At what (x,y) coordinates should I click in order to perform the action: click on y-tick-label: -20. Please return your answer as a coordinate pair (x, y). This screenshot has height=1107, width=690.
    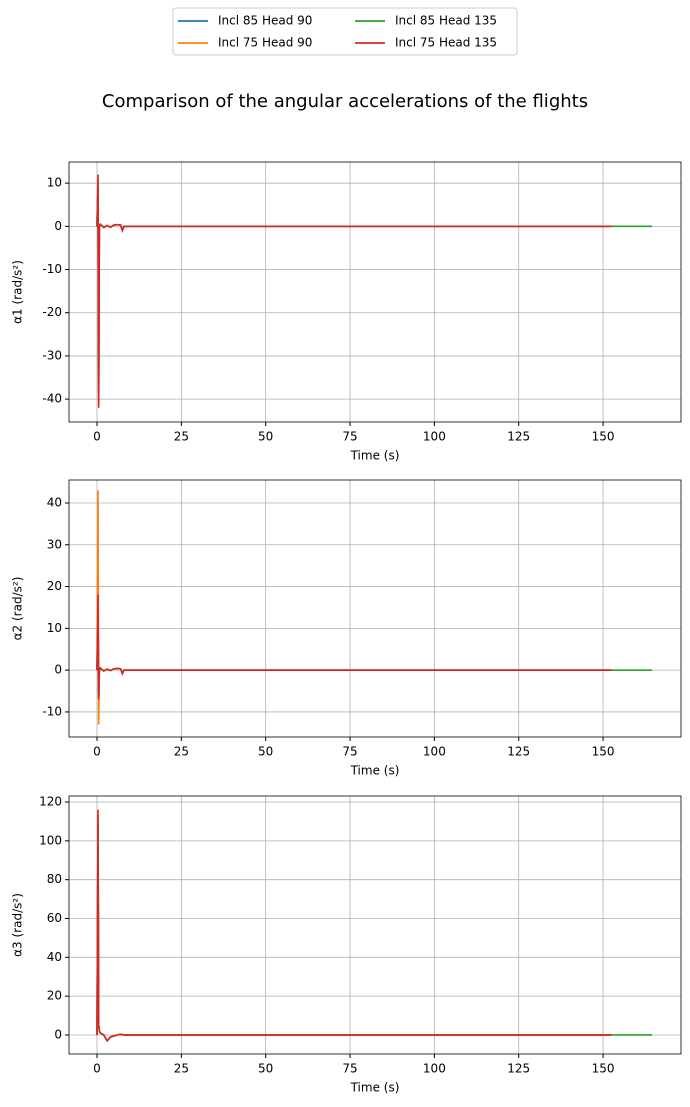
    Looking at the image, I should click on (52, 312).